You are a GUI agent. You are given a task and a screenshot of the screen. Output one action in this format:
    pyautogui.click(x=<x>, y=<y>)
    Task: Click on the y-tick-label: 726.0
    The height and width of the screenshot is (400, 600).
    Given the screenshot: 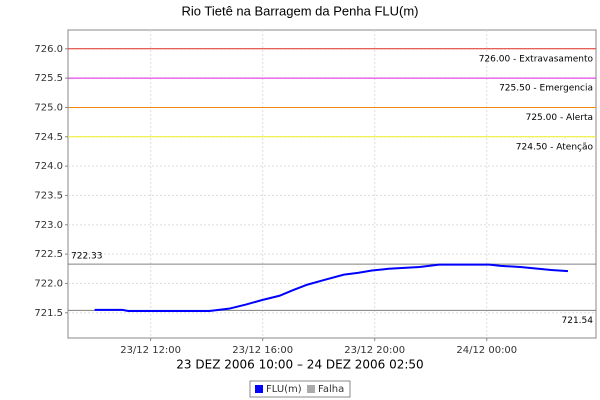 What is the action you would take?
    pyautogui.click(x=48, y=49)
    